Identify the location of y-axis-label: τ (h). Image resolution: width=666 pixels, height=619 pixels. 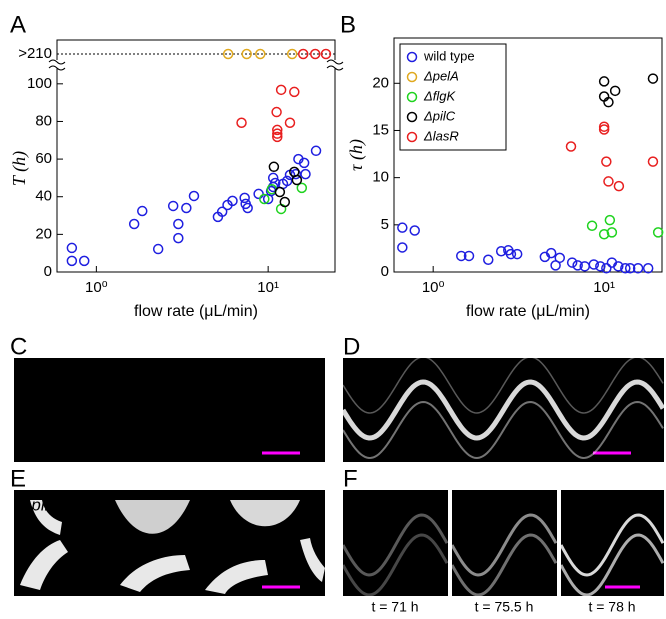
(356, 155).